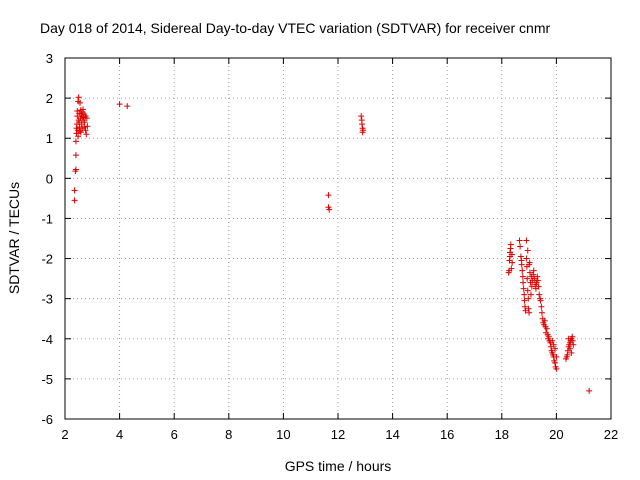 This screenshot has width=640, height=480. Describe the element at coordinates (49, 98) in the screenshot. I see `y-tick-label: 2` at that location.